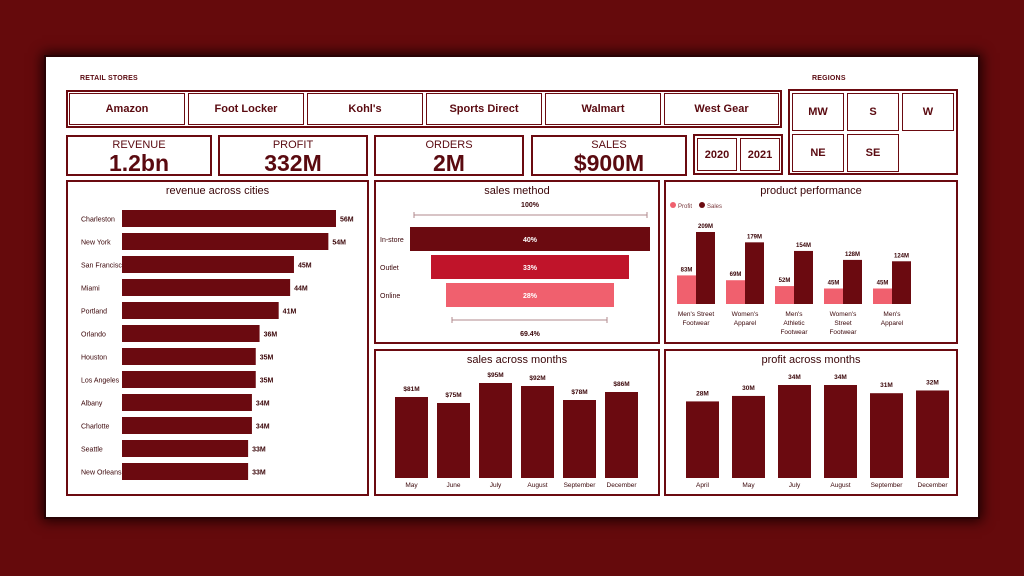  What do you see at coordinates (748, 485) in the screenshot?
I see `profit-month-month-label: May` at bounding box center [748, 485].